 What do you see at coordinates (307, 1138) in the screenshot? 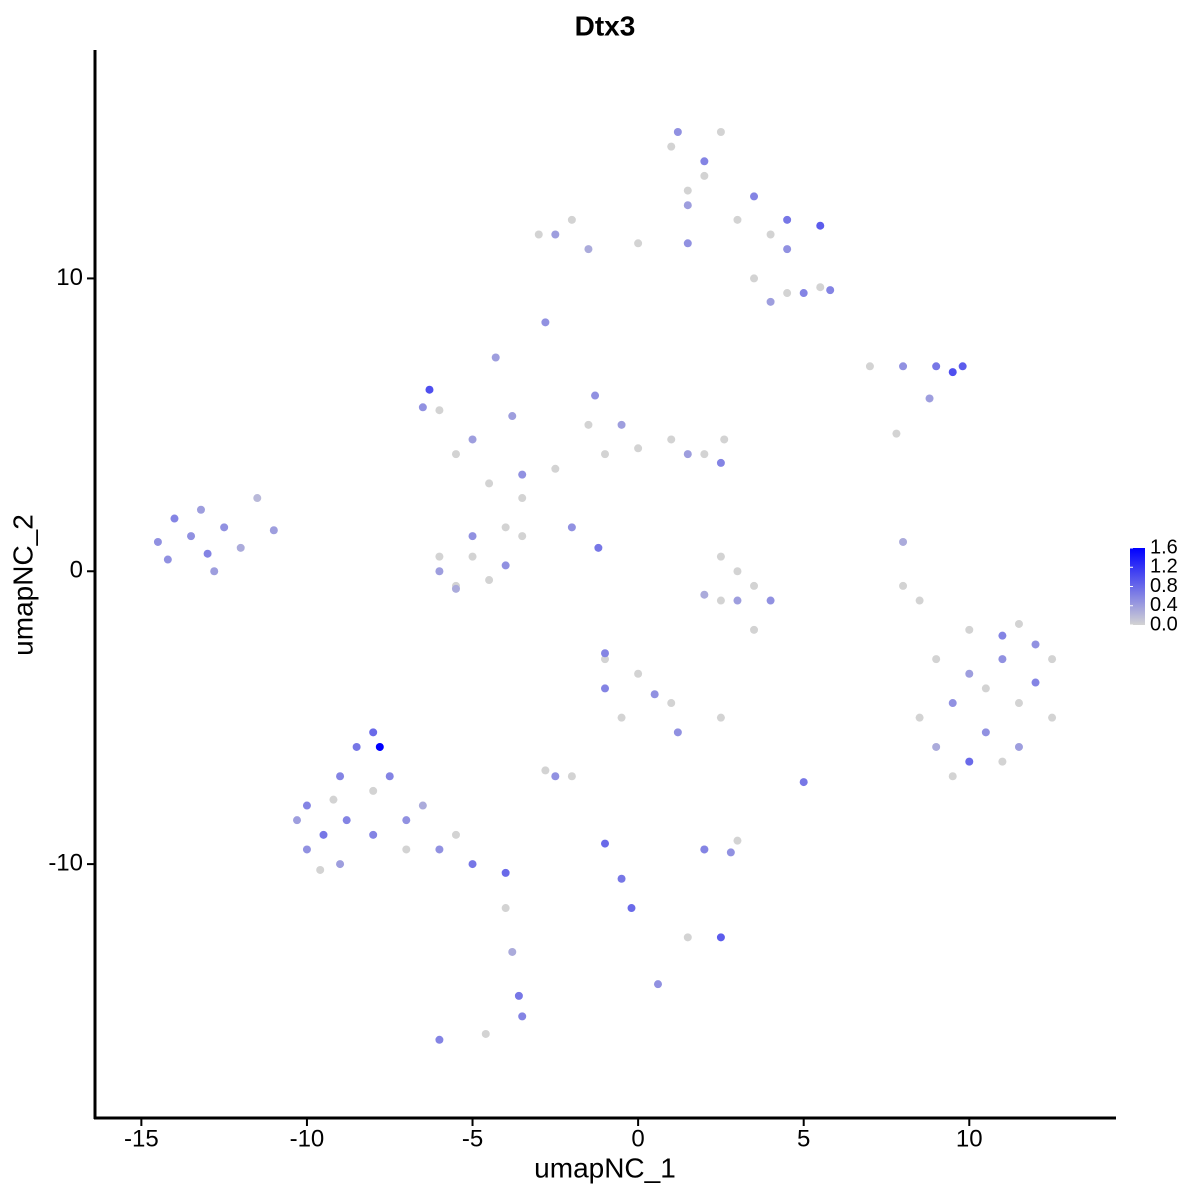
I see `x-tick-label: -10` at bounding box center [307, 1138].